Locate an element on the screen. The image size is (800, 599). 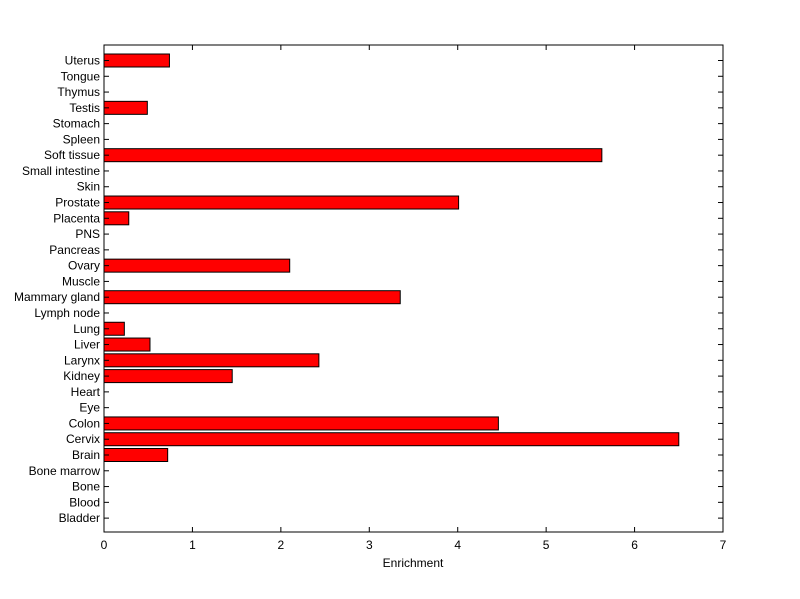
y-tick-label: Pancreas is located at coordinates (74, 250).